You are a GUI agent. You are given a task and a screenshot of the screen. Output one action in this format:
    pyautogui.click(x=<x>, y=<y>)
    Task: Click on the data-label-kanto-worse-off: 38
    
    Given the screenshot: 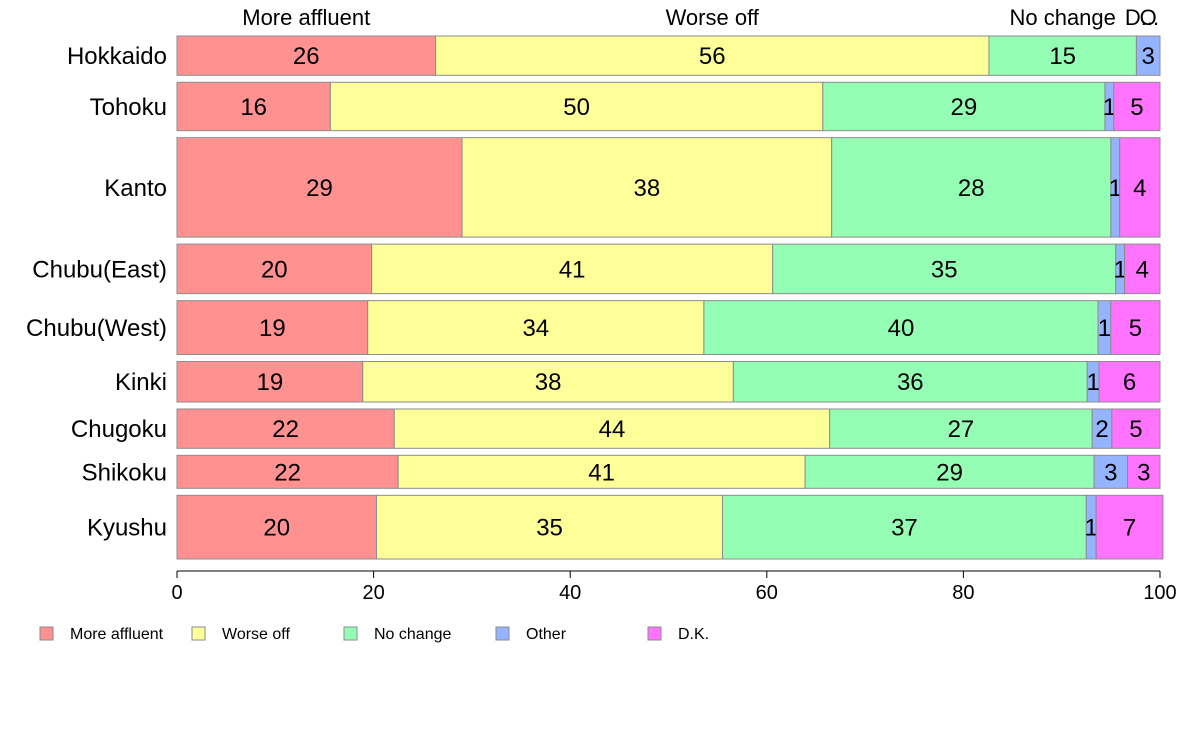 What is the action you would take?
    pyautogui.click(x=647, y=188)
    